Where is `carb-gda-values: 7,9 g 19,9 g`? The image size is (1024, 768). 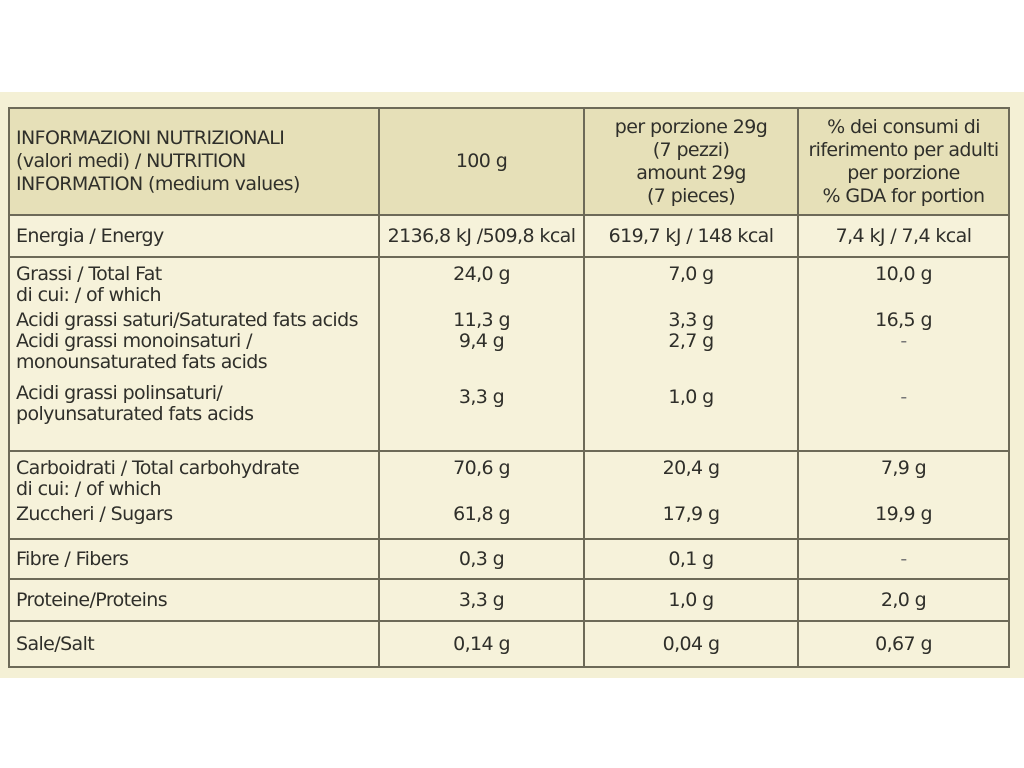 carb-gda-values: 7,9 g 19,9 g is located at coordinates (903, 495).